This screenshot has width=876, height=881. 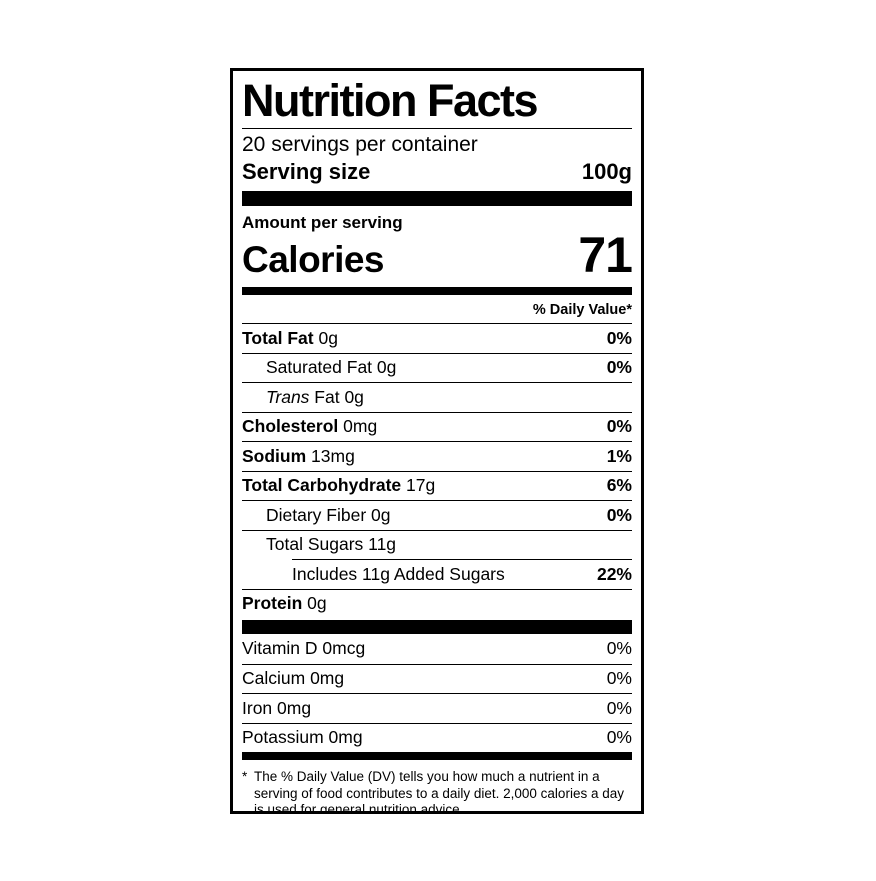 I want to click on vitamin-row: Vitamin D 0mcg 0%, so click(x=437, y=649).